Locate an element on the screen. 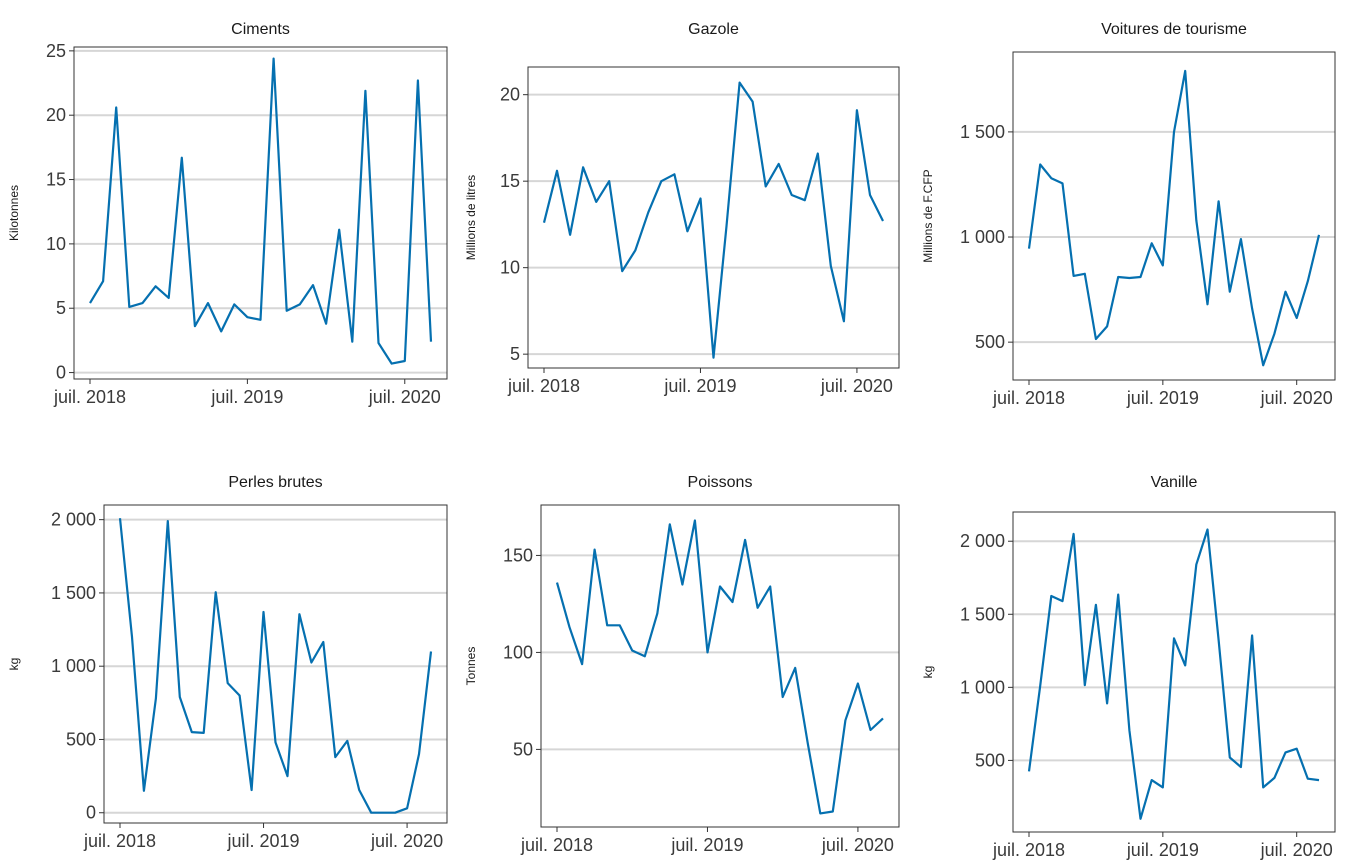 The image size is (1353, 864). y-axis-title: Millions de F.CFP is located at coordinates (928, 215).